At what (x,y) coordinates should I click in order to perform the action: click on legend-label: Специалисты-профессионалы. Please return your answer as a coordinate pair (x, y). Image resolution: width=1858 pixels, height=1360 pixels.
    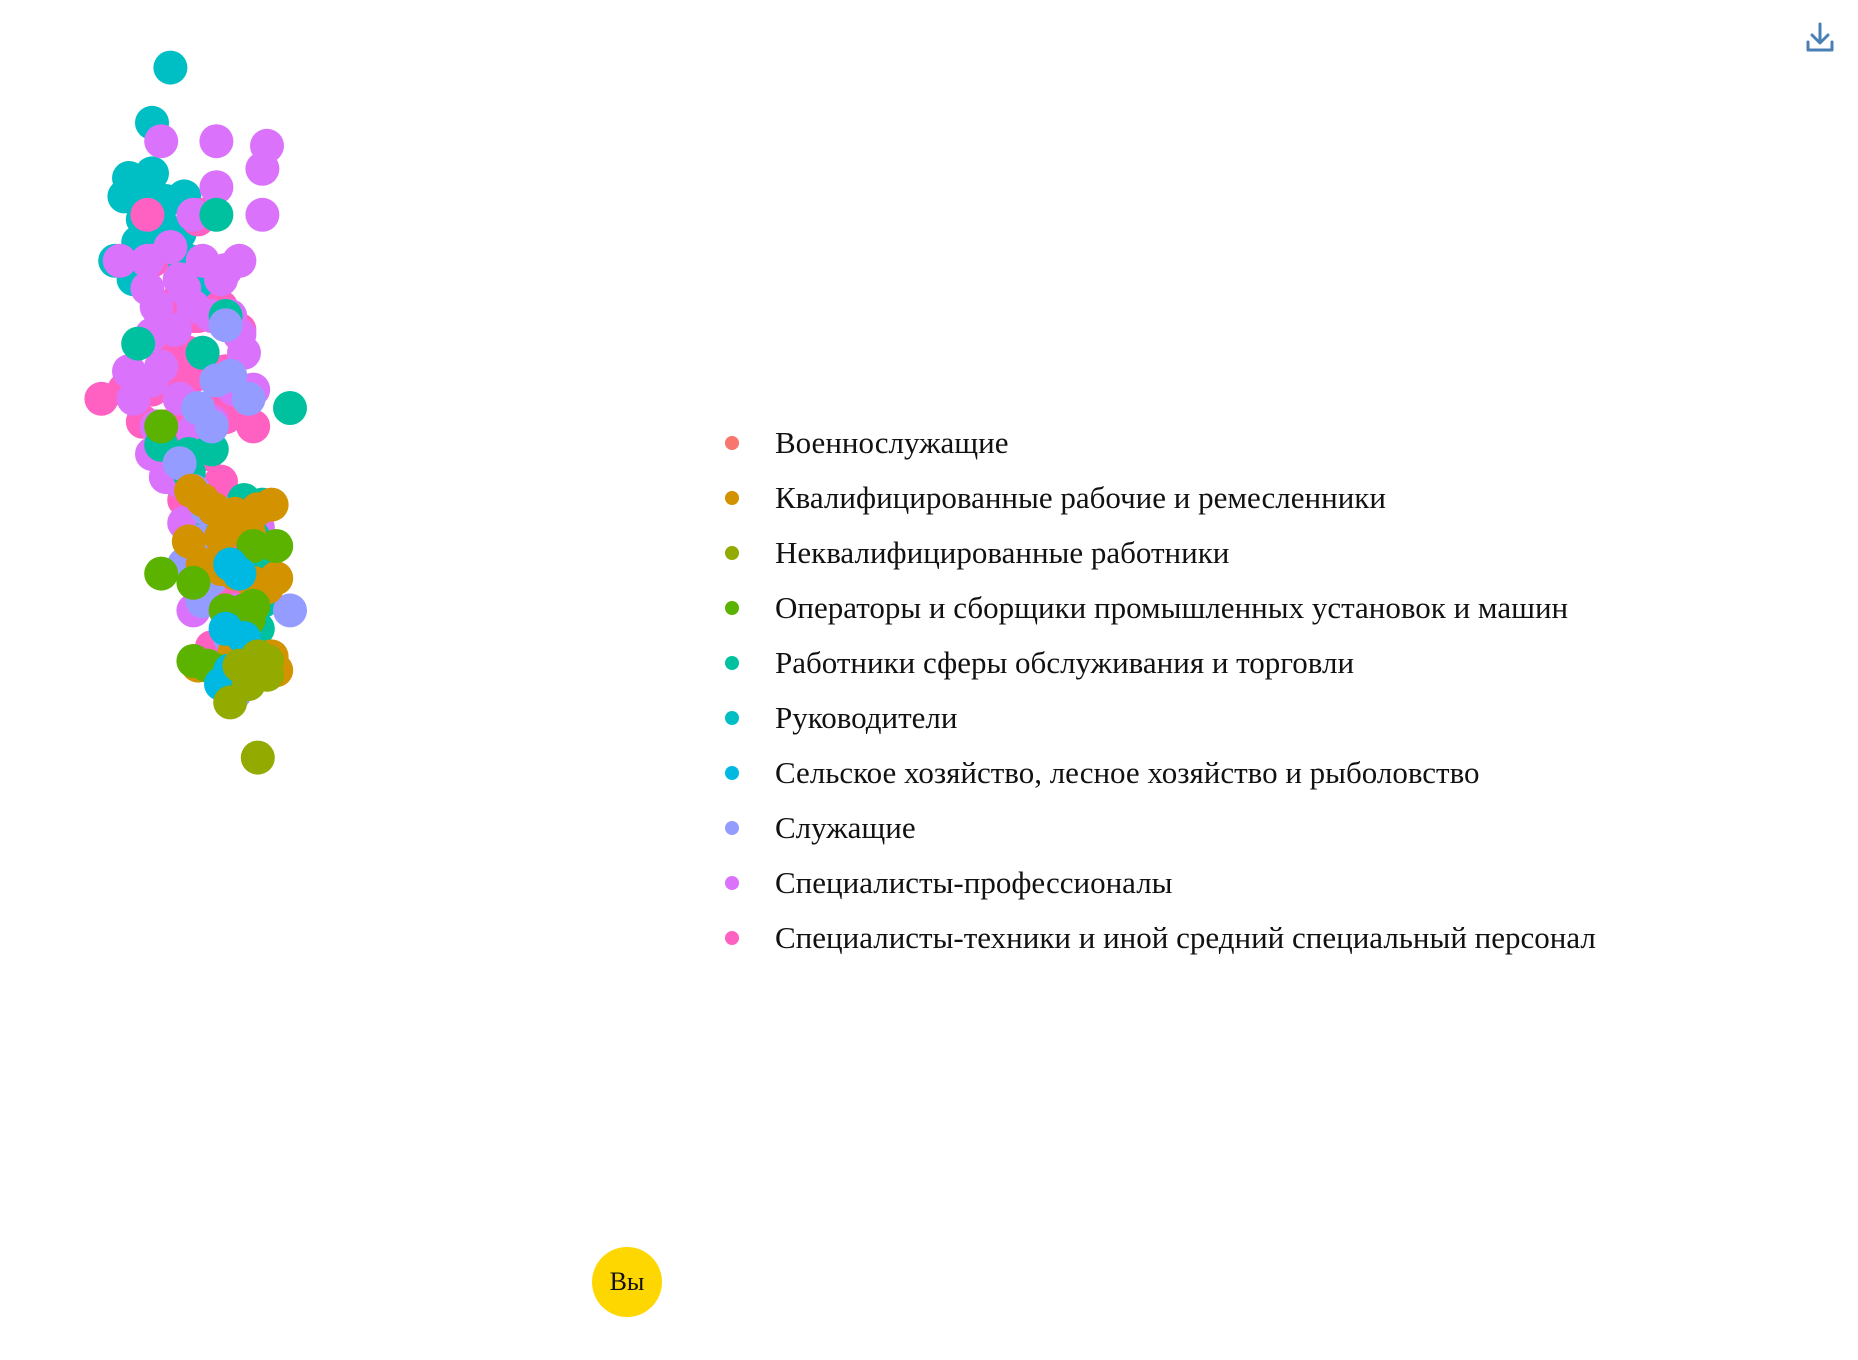
    Looking at the image, I should click on (974, 882).